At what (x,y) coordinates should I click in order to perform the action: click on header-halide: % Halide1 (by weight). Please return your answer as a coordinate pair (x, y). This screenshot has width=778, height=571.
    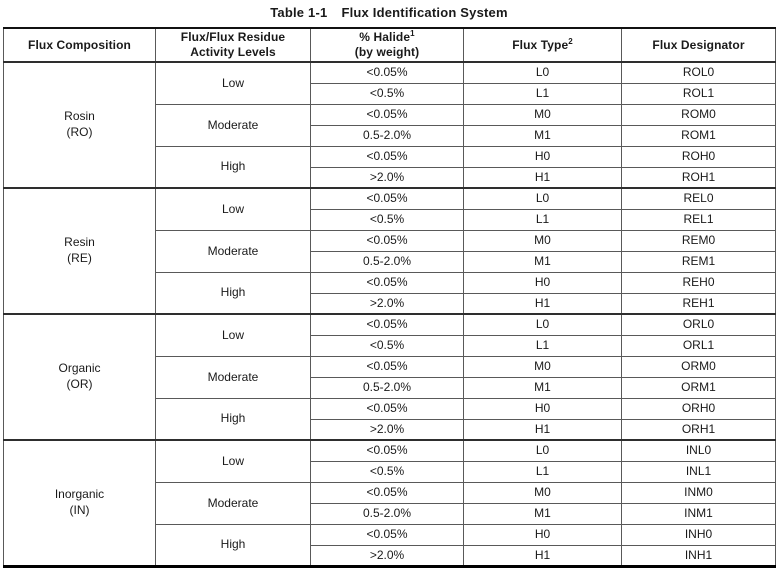
    Looking at the image, I should click on (387, 45).